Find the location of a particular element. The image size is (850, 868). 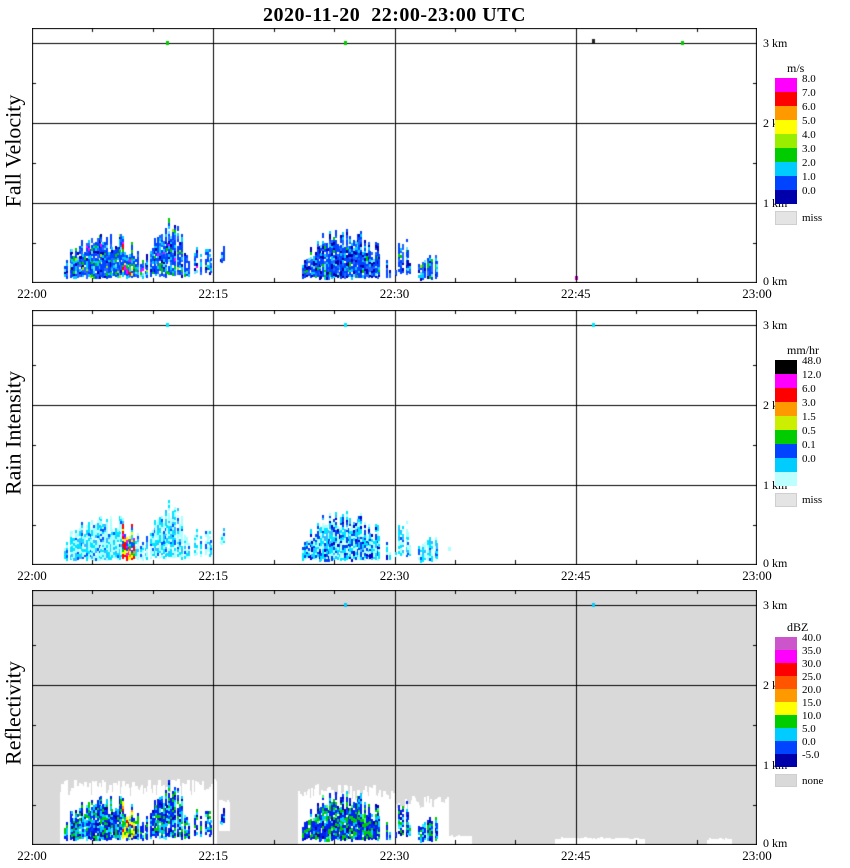

colorbar-value-label: 48.0 is located at coordinates (812, 361).